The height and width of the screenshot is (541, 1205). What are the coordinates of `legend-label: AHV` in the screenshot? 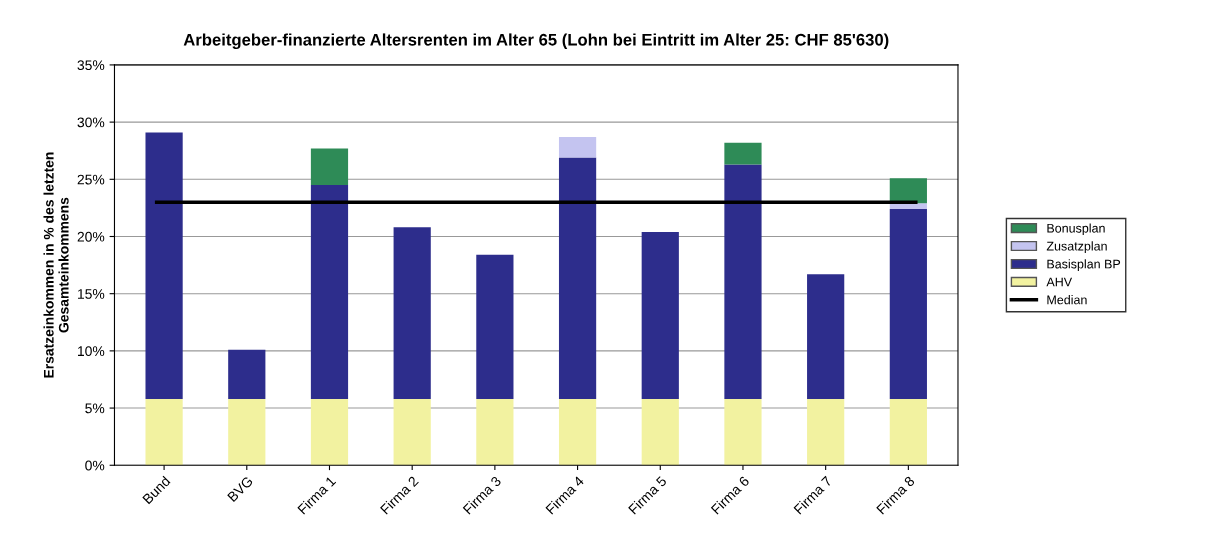 It's located at (1059, 282).